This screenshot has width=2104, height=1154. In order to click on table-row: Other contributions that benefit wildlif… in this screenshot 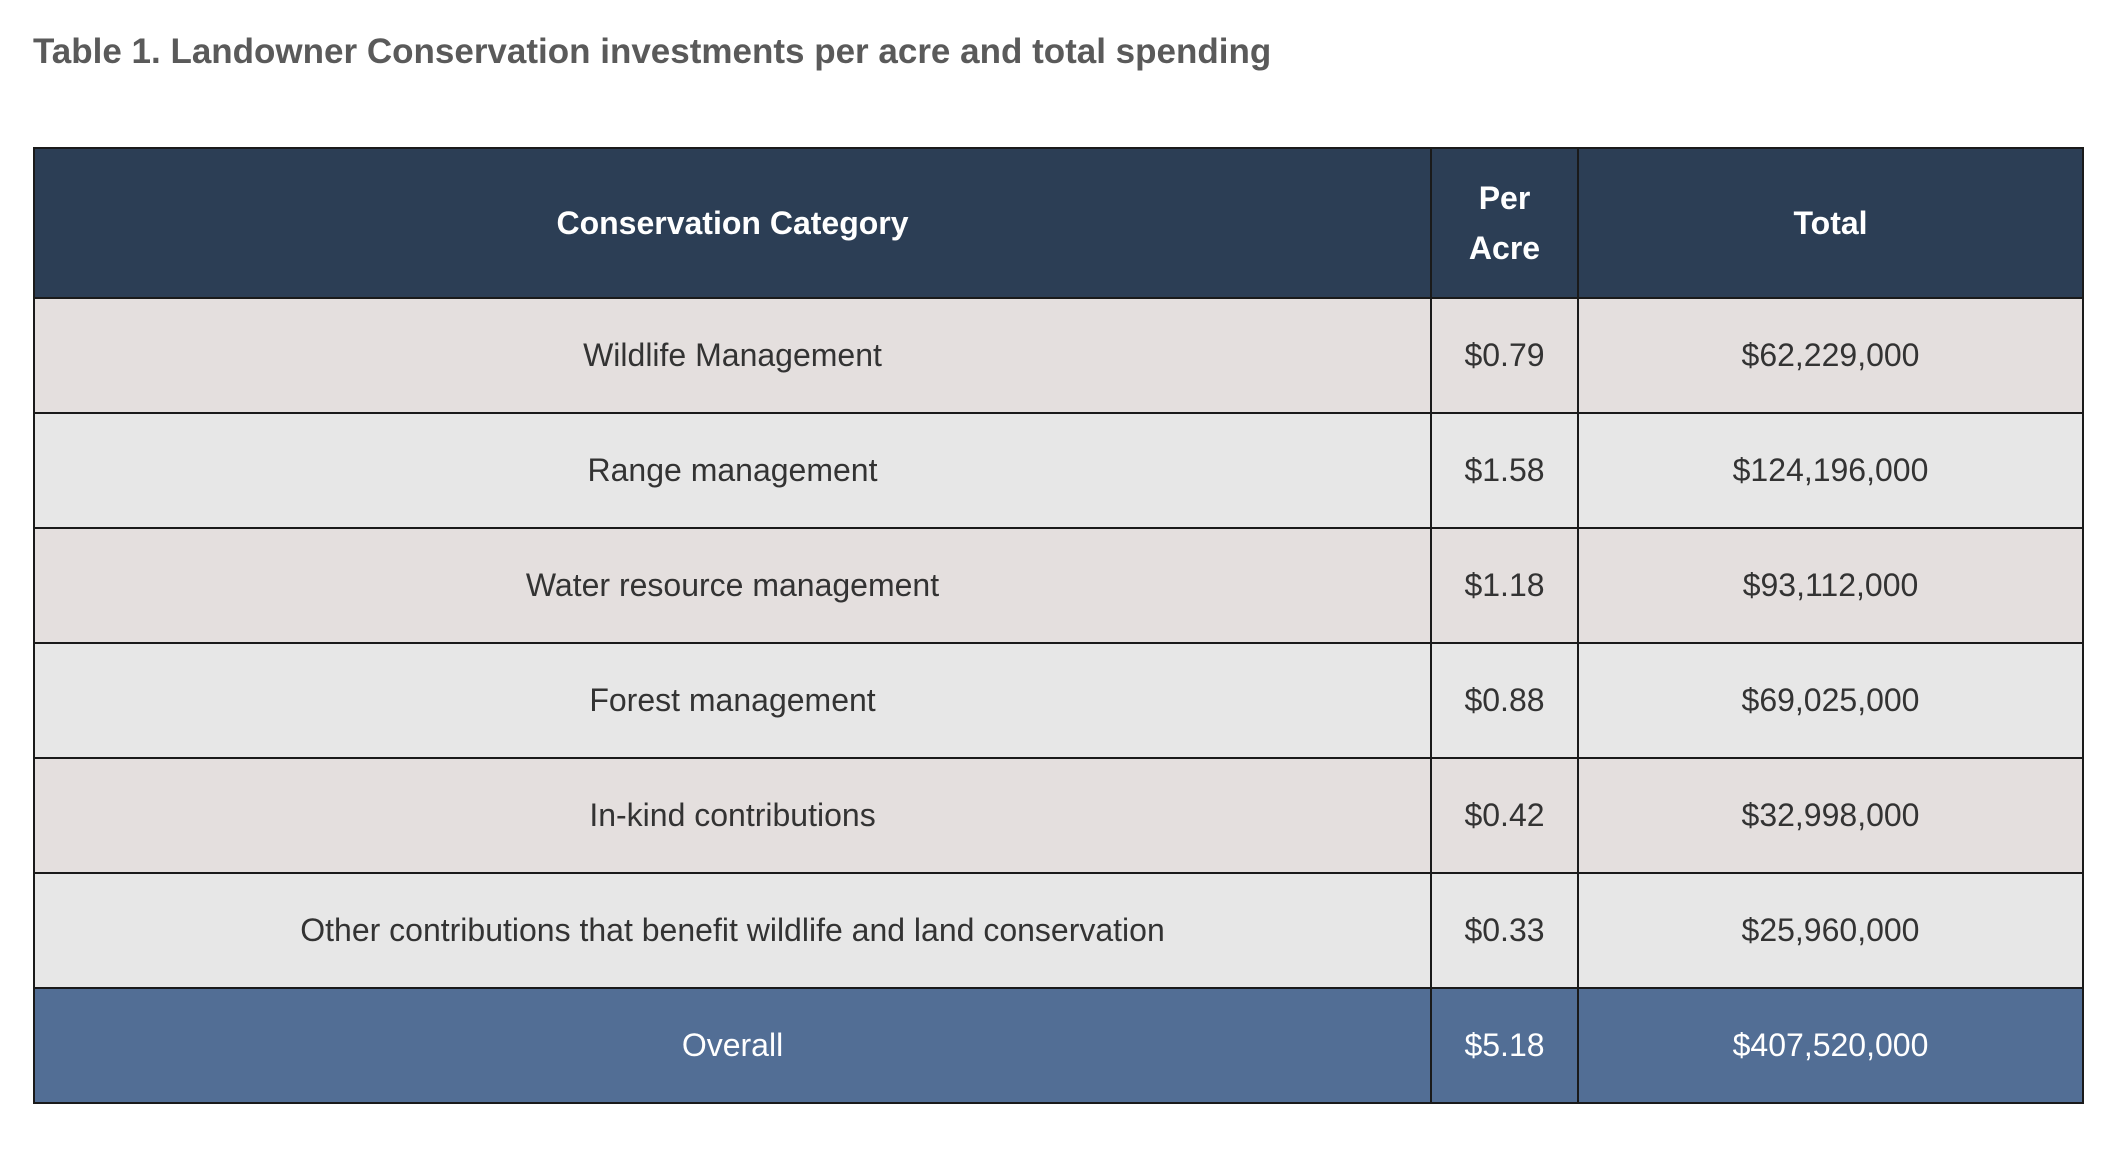, I will do `click(1058, 930)`.